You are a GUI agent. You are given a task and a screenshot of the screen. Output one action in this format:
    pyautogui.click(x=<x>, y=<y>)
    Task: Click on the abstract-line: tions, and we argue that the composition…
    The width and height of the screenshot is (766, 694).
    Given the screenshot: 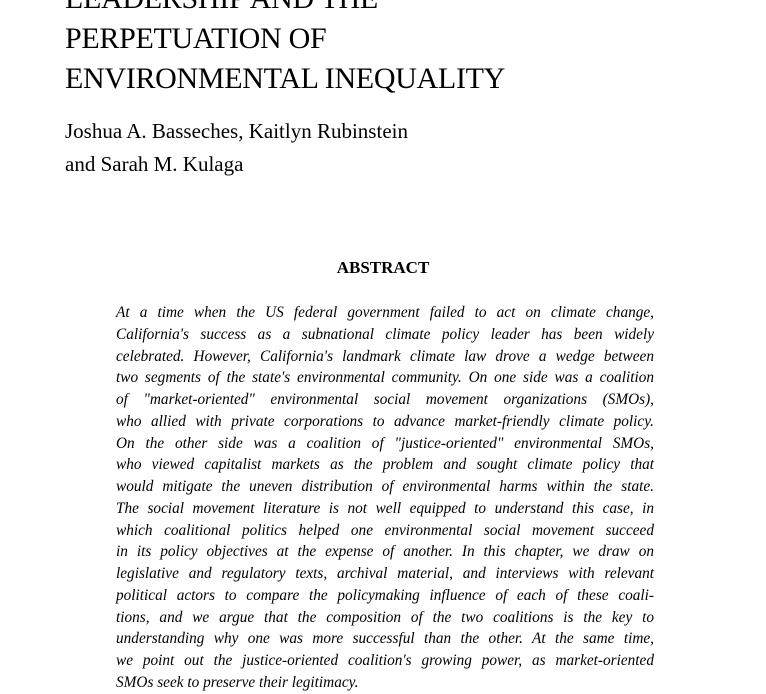 What is the action you would take?
    pyautogui.click(x=385, y=617)
    